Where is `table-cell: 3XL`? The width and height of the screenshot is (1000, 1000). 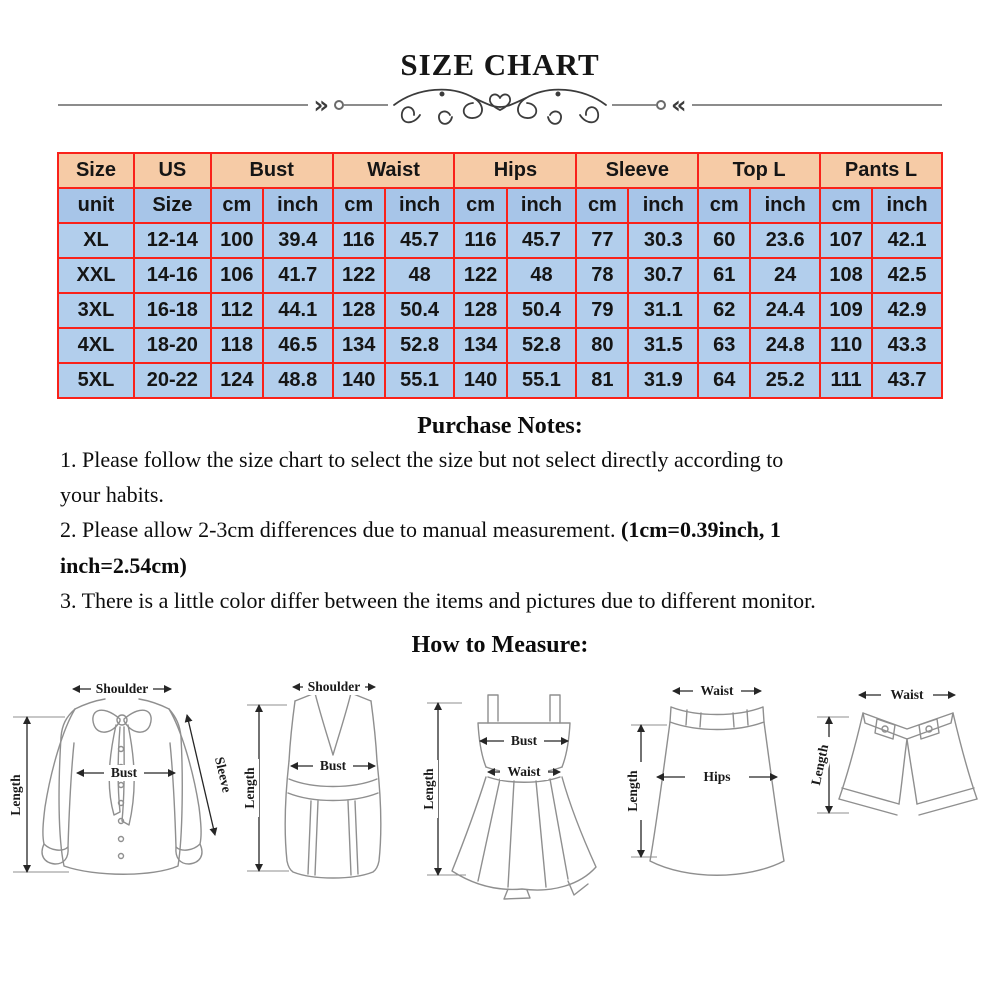 table-cell: 3XL is located at coordinates (96, 311).